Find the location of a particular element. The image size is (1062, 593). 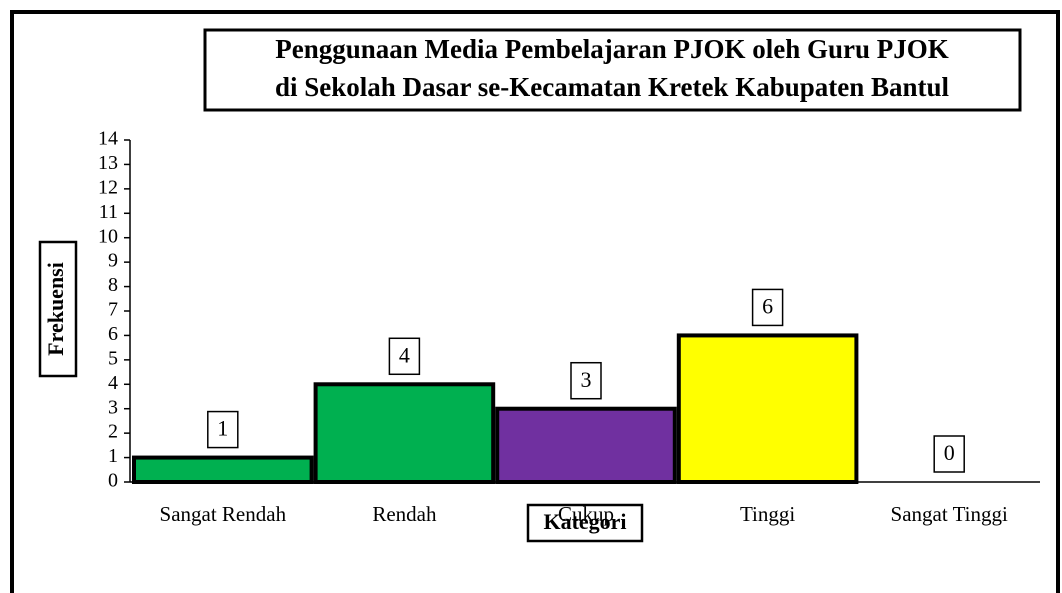

y-tick-label: 2 is located at coordinates (113, 432).